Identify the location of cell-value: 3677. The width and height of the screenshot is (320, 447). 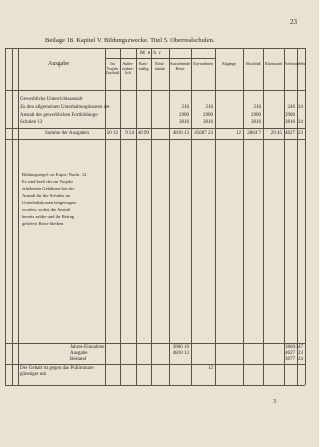
(290, 359).